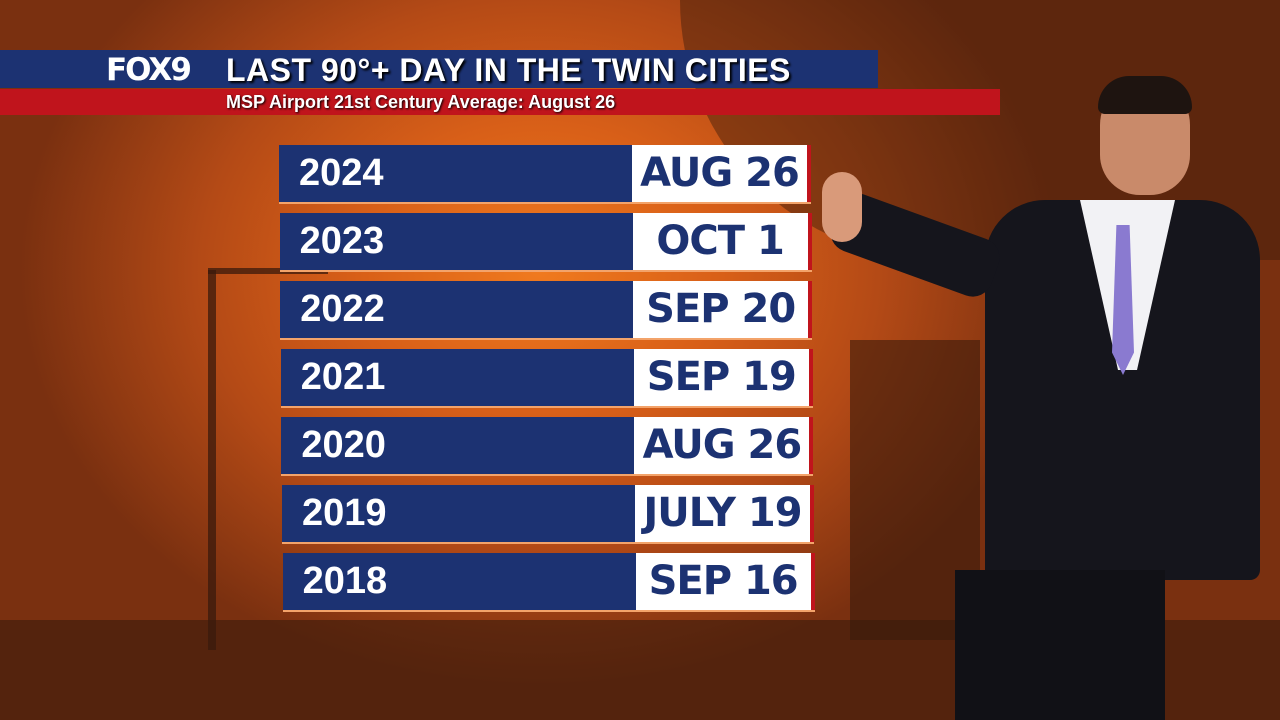 This screenshot has width=1280, height=720. I want to click on year-row: 2023 OCT 1, so click(545, 242).